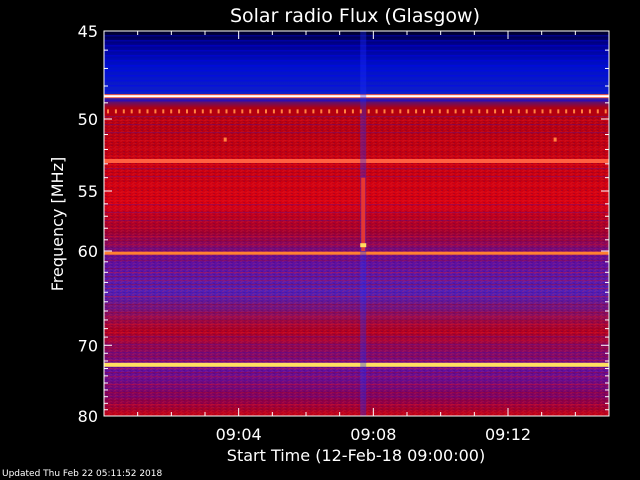  Describe the element at coordinates (373, 434) in the screenshot. I see `x-tick-label: 09:08` at that location.